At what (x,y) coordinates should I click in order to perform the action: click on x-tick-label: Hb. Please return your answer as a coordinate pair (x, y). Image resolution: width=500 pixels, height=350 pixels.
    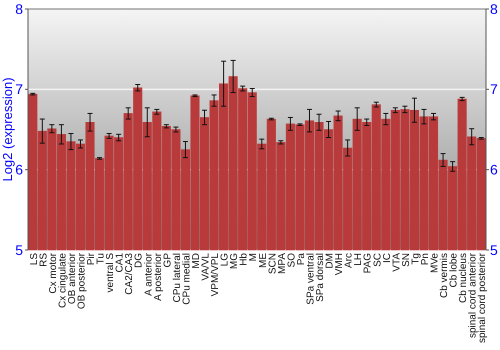
    Looking at the image, I should click on (244, 259).